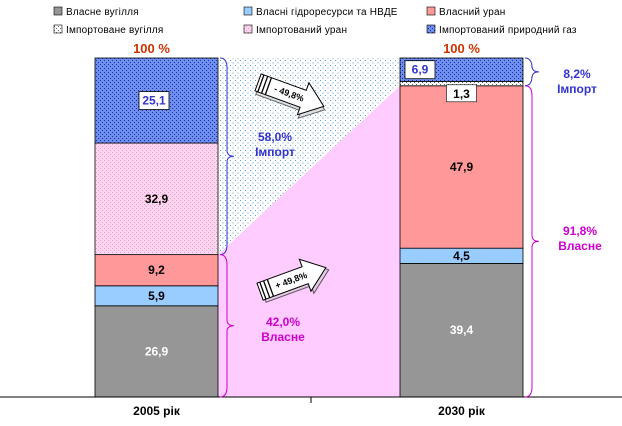 This screenshot has width=622, height=426. What do you see at coordinates (114, 30) in the screenshot?
I see `legend-label: Імпортоване вугілля` at bounding box center [114, 30].